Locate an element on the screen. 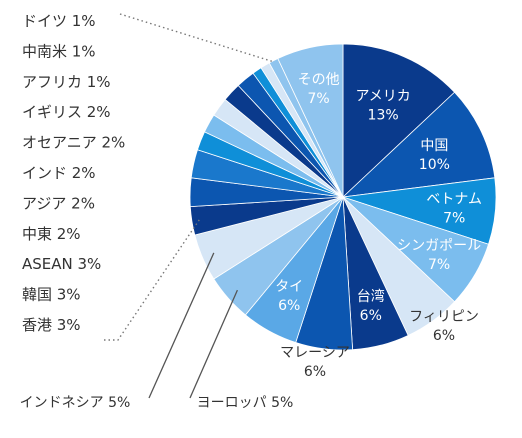 The image size is (522, 438). slice-21-label: その他 7% is located at coordinates (319, 89).